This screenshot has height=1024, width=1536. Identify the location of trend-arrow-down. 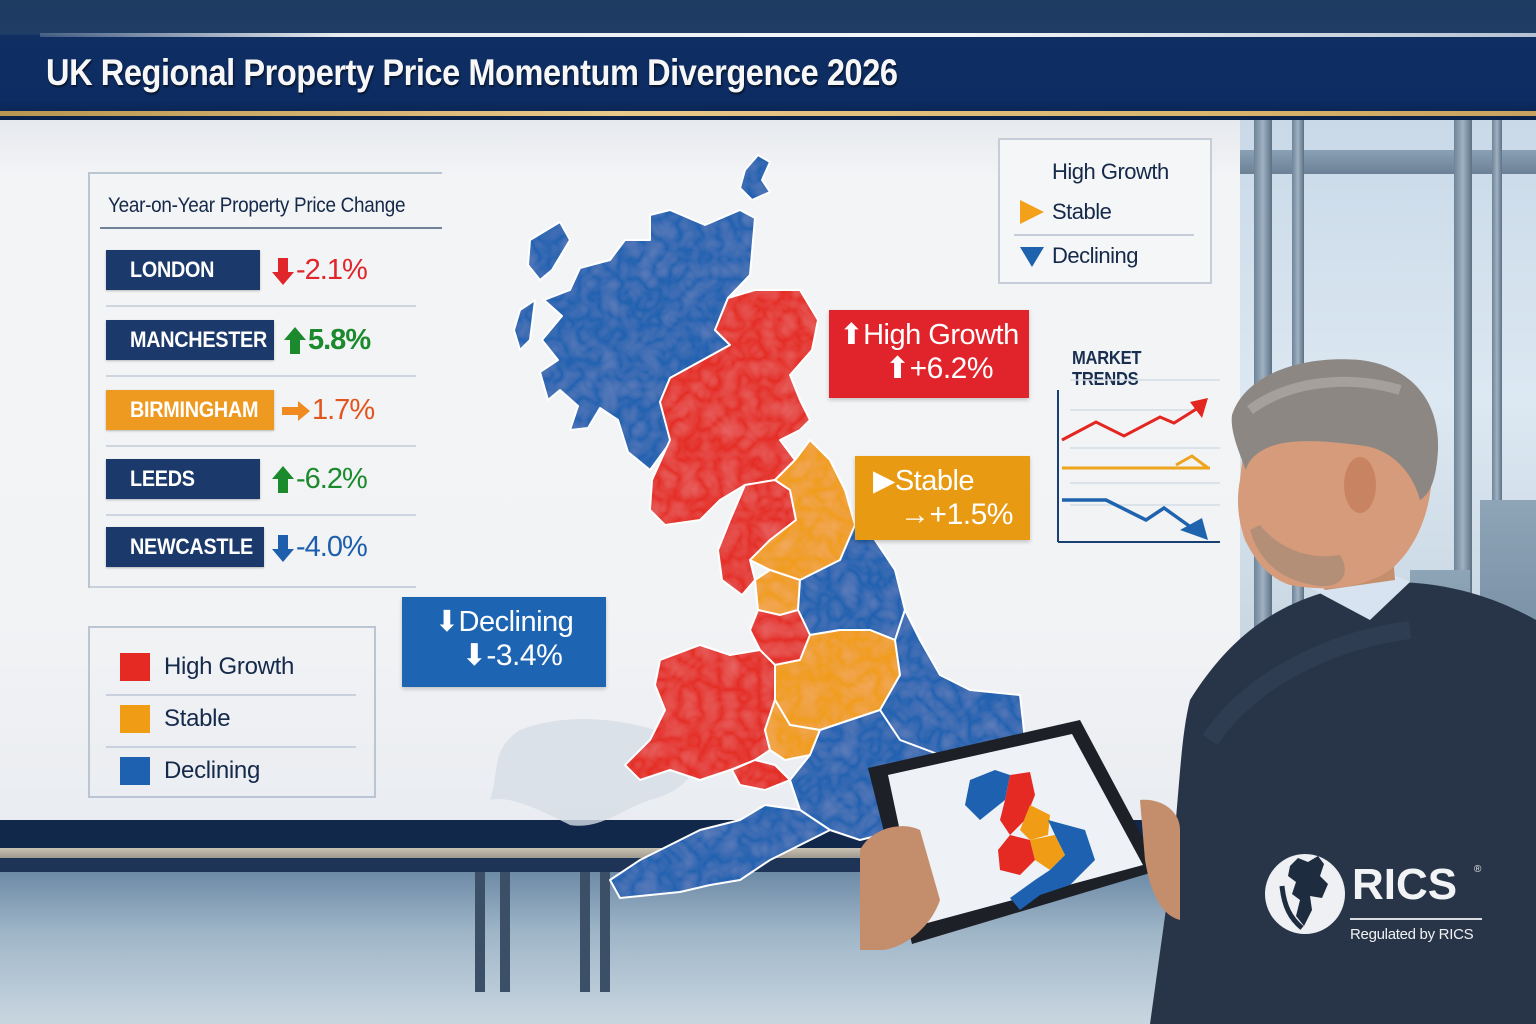
(1194, 529).